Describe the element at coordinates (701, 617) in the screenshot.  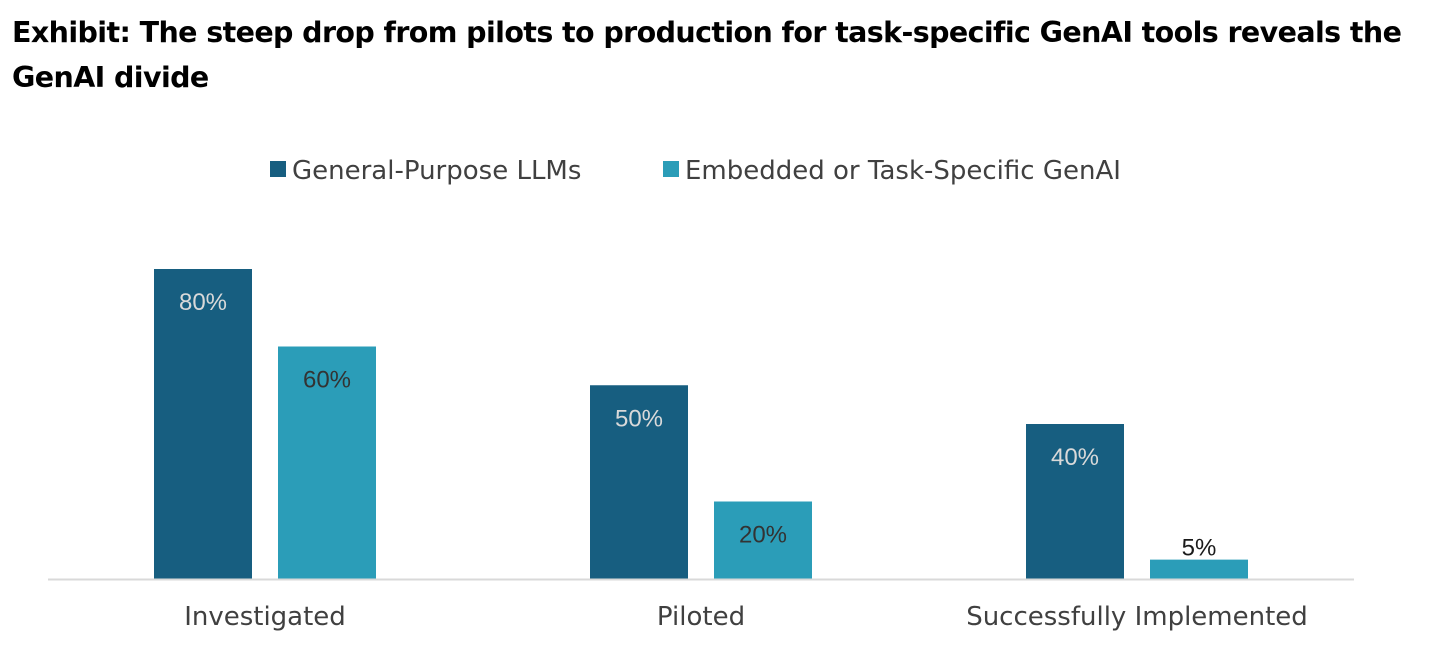
I see `category-label: Piloted` at that location.